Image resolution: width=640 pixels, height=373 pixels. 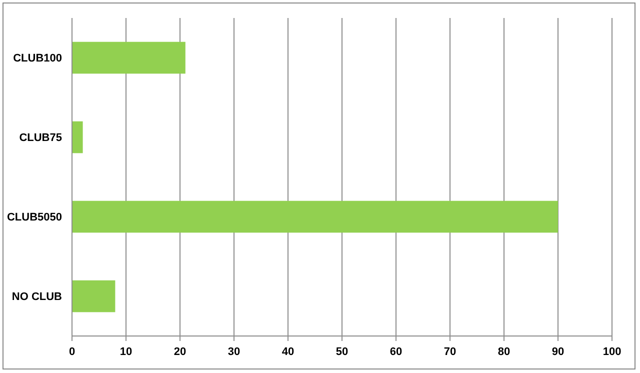 What do you see at coordinates (504, 352) in the screenshot?
I see `x-tick-label: 80` at bounding box center [504, 352].